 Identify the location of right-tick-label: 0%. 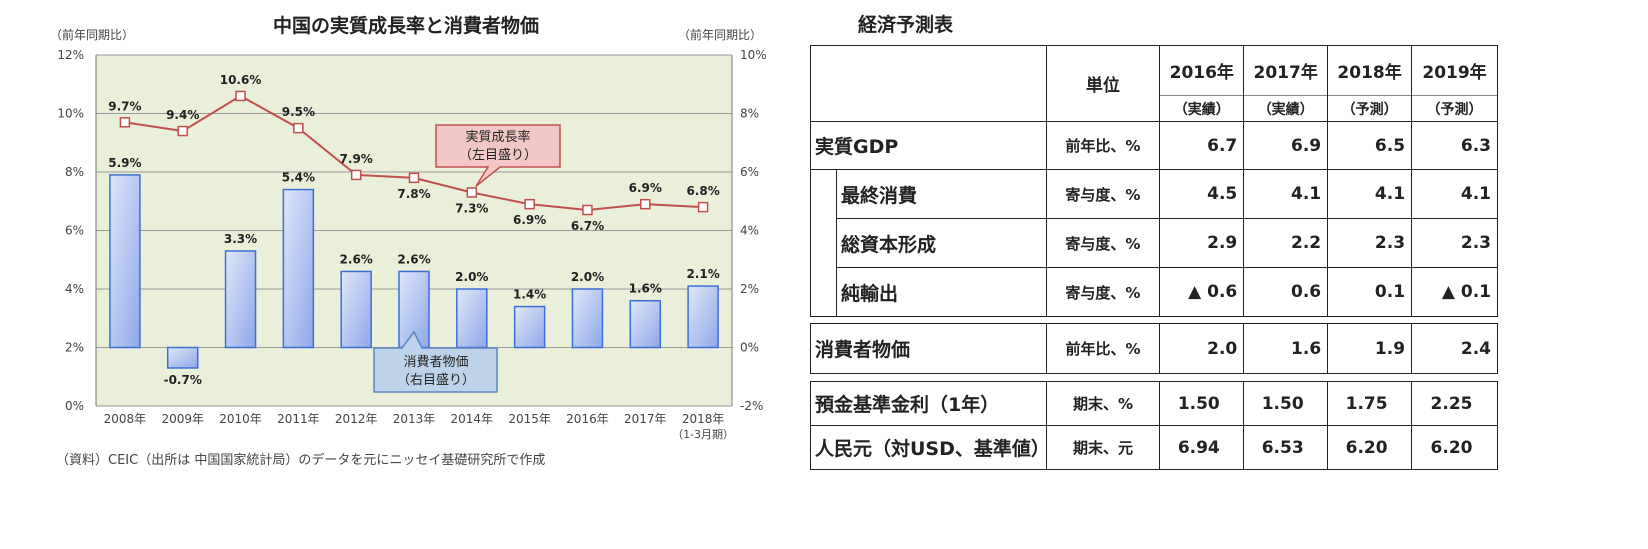
(749, 348).